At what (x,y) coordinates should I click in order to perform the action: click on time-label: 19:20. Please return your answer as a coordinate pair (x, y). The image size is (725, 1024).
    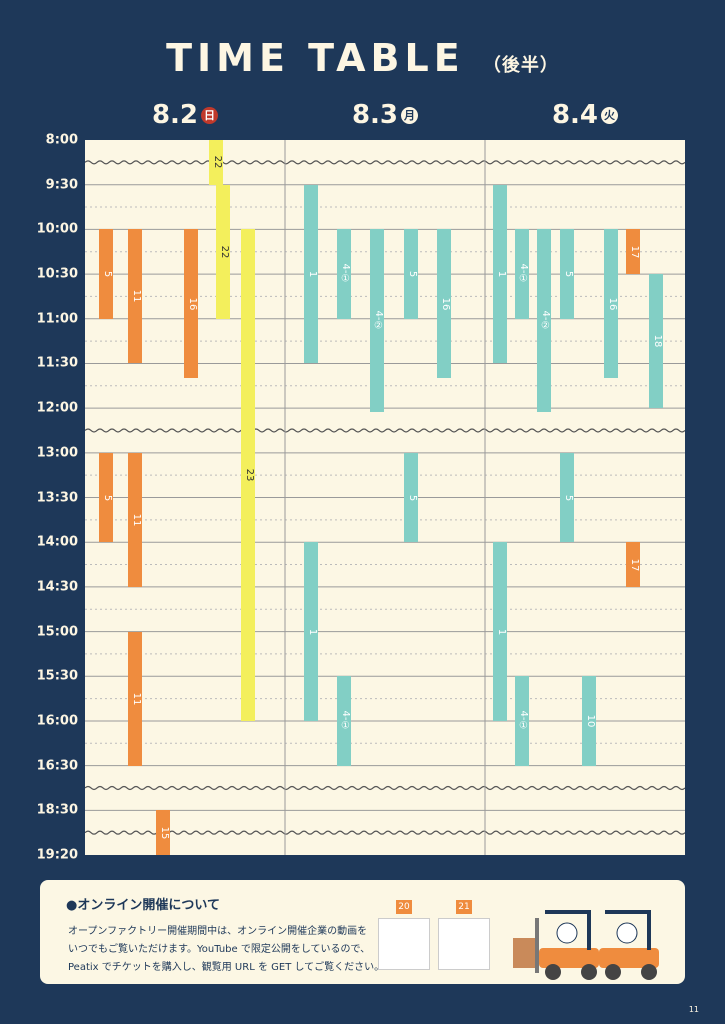
    Looking at the image, I should click on (57, 855).